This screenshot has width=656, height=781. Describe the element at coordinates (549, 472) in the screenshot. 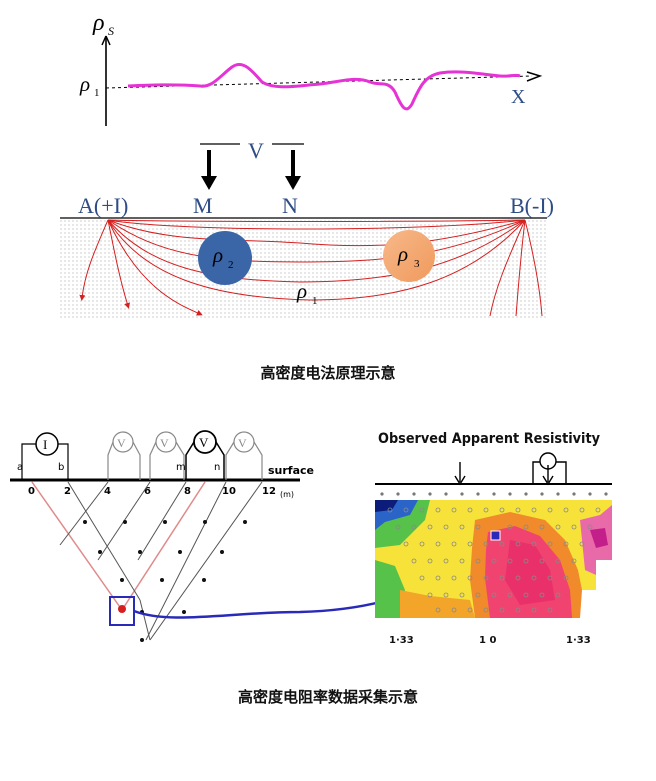

I see `potential-dipole-marker` at that location.